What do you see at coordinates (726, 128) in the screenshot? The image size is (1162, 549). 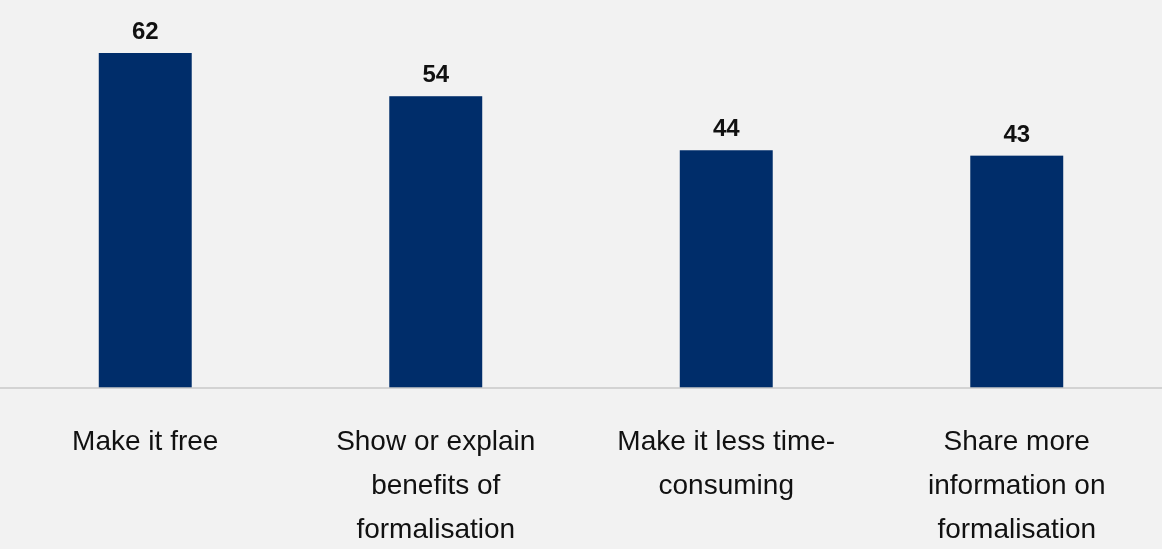 I see `data-label: 44` at bounding box center [726, 128].